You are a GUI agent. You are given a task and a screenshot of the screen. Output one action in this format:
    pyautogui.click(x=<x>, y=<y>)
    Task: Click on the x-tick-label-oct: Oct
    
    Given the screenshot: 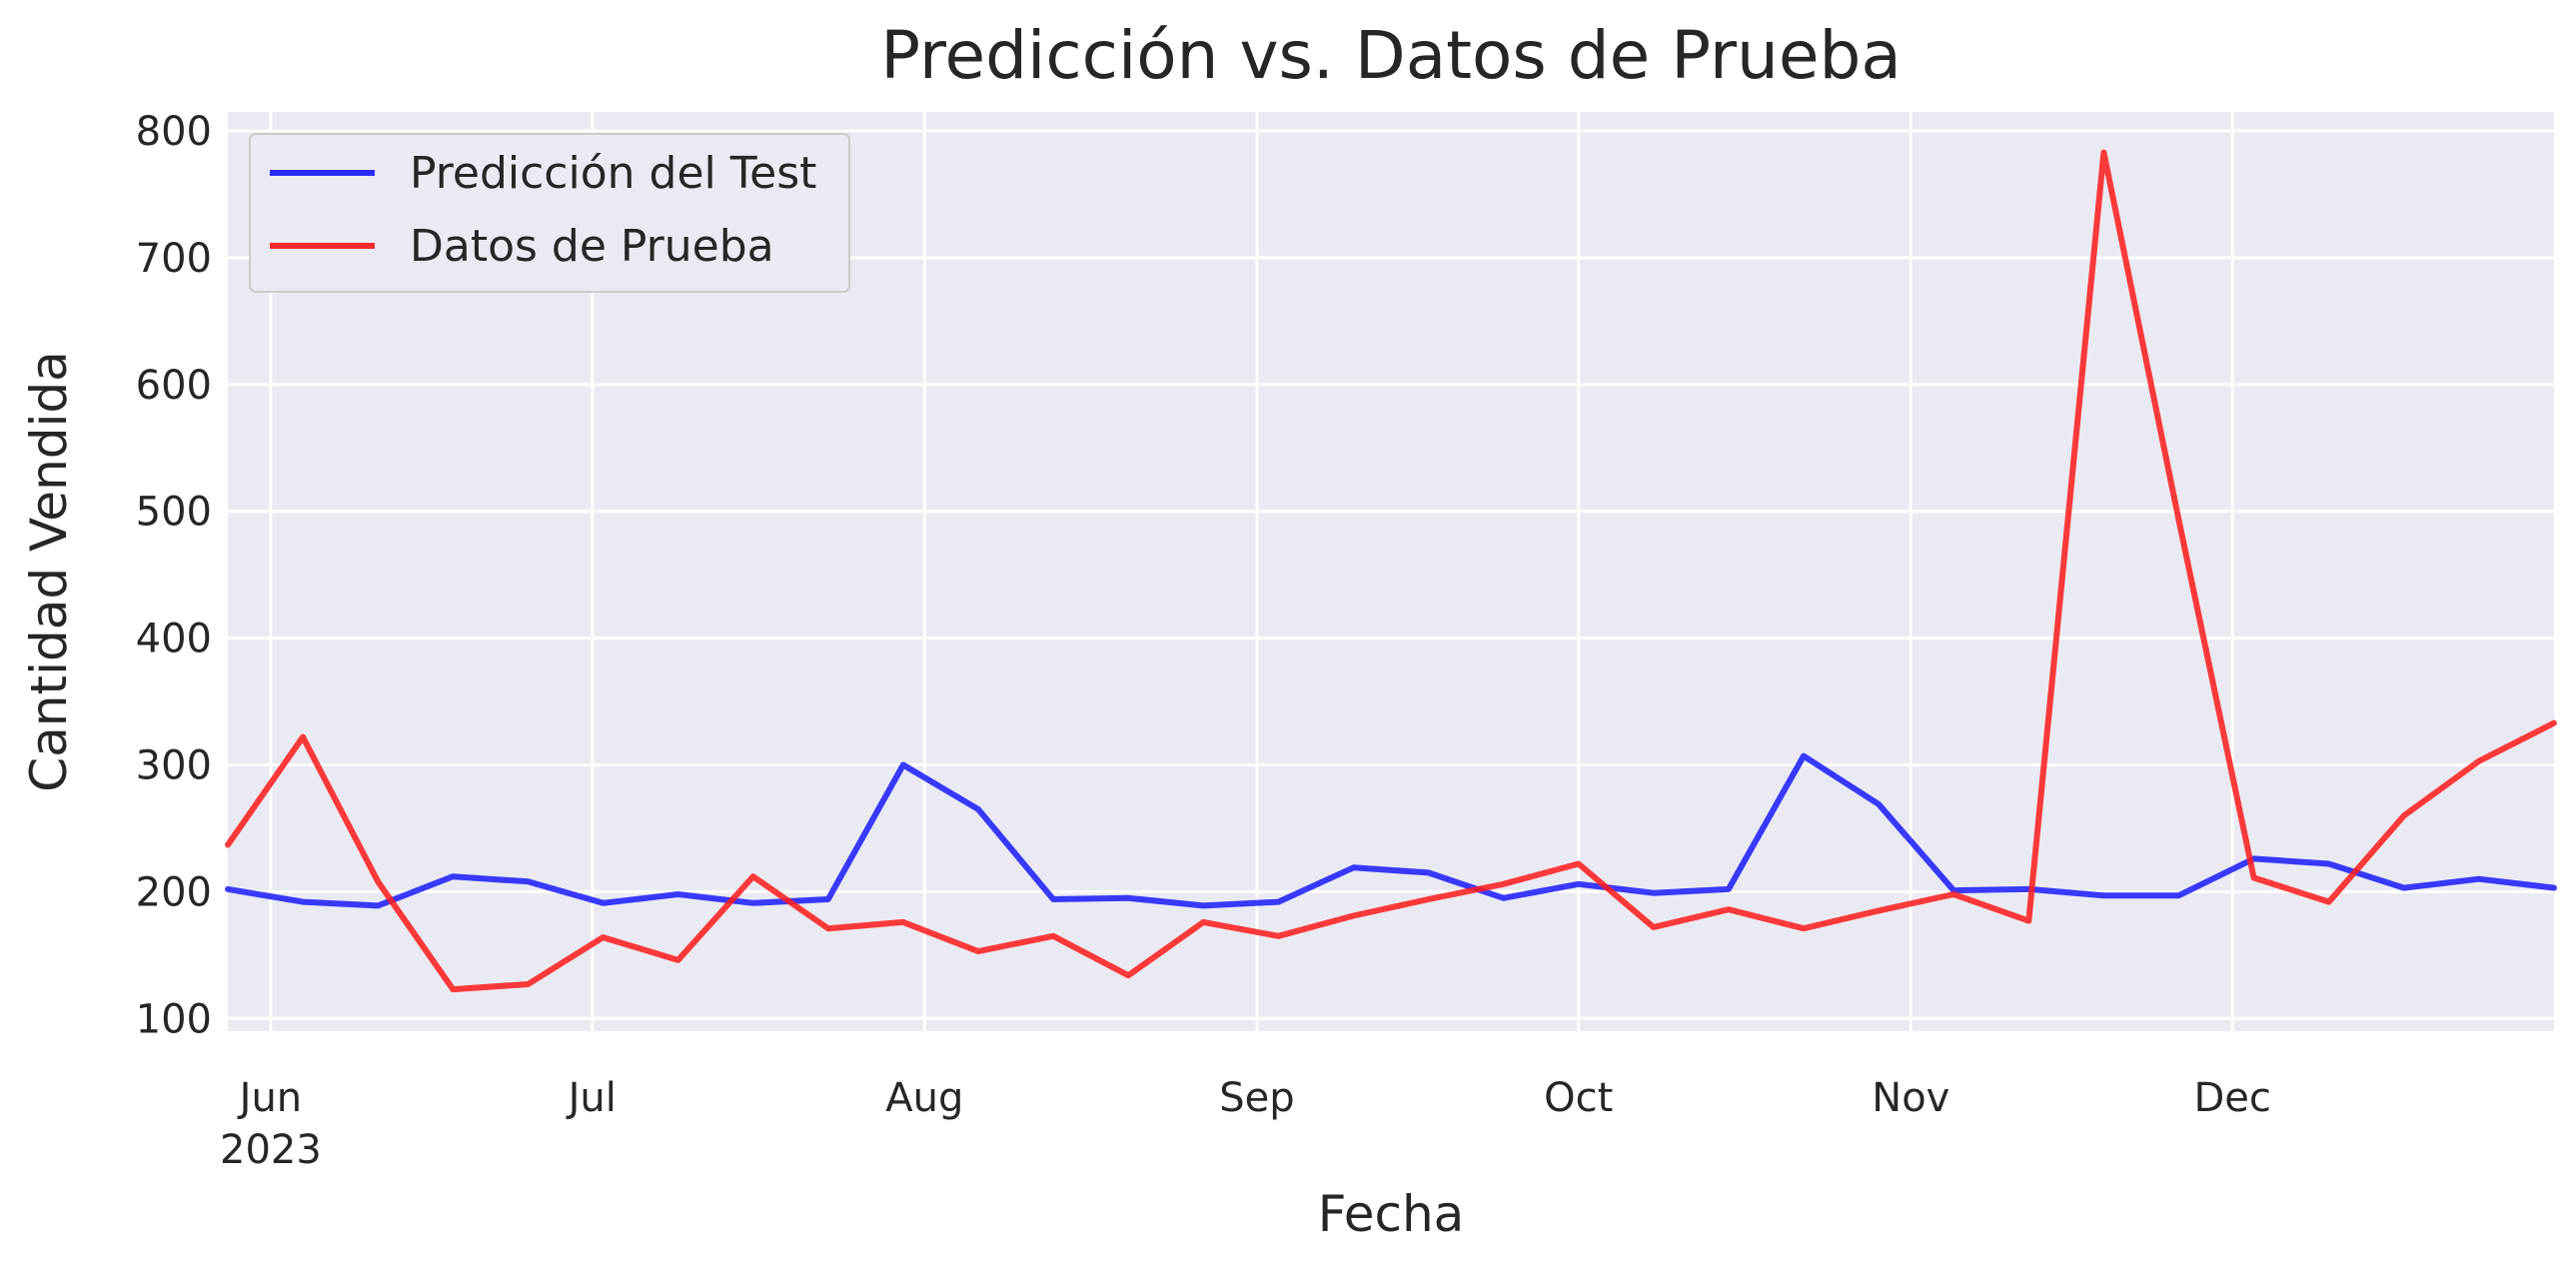 What is the action you would take?
    pyautogui.click(x=1578, y=1098)
    